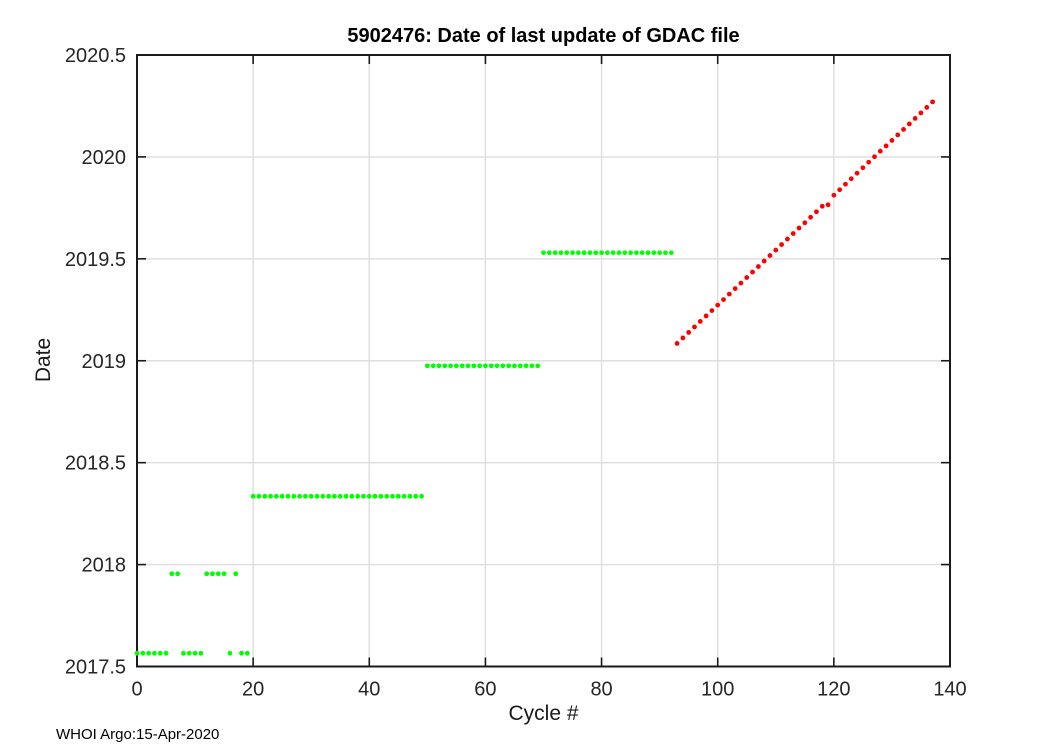  What do you see at coordinates (136, 690) in the screenshot?
I see `x-tick-label: 0` at bounding box center [136, 690].